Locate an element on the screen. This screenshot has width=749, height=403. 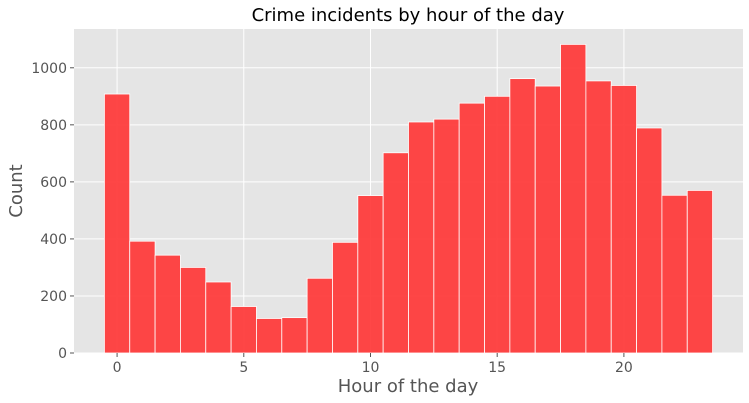
y-tick-label: 600 is located at coordinates (53, 183).